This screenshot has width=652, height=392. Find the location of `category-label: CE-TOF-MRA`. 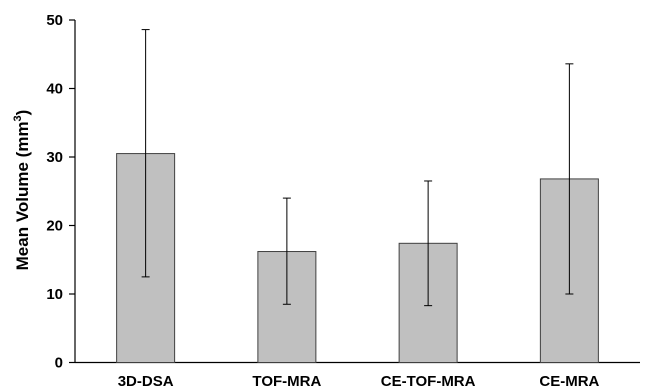

category-label: CE-TOF-MRA is located at coordinates (428, 381).